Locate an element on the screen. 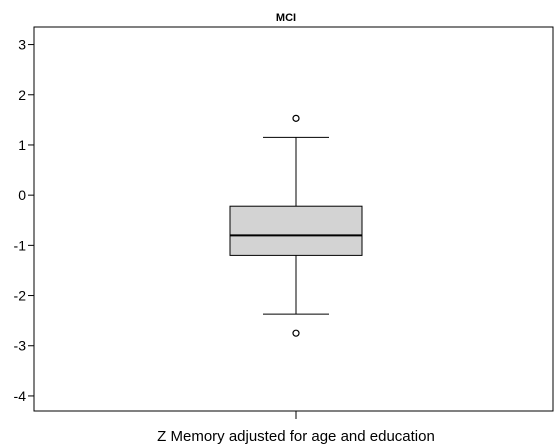 The width and height of the screenshot is (554, 446). y-axis: 3 2 1 0 -1 -2 -3 -4 is located at coordinates (24, 220).